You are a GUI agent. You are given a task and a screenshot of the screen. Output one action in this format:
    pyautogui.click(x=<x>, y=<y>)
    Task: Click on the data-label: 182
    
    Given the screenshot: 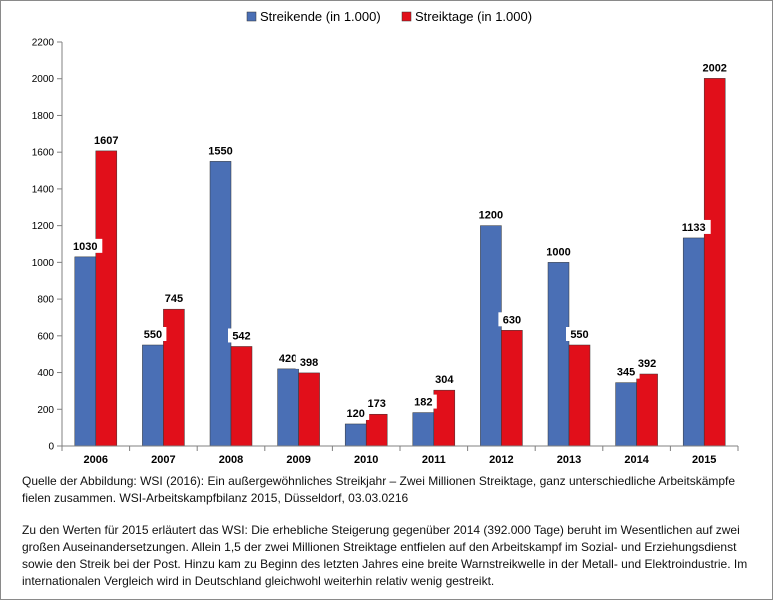 What is the action you would take?
    pyautogui.click(x=423, y=403)
    